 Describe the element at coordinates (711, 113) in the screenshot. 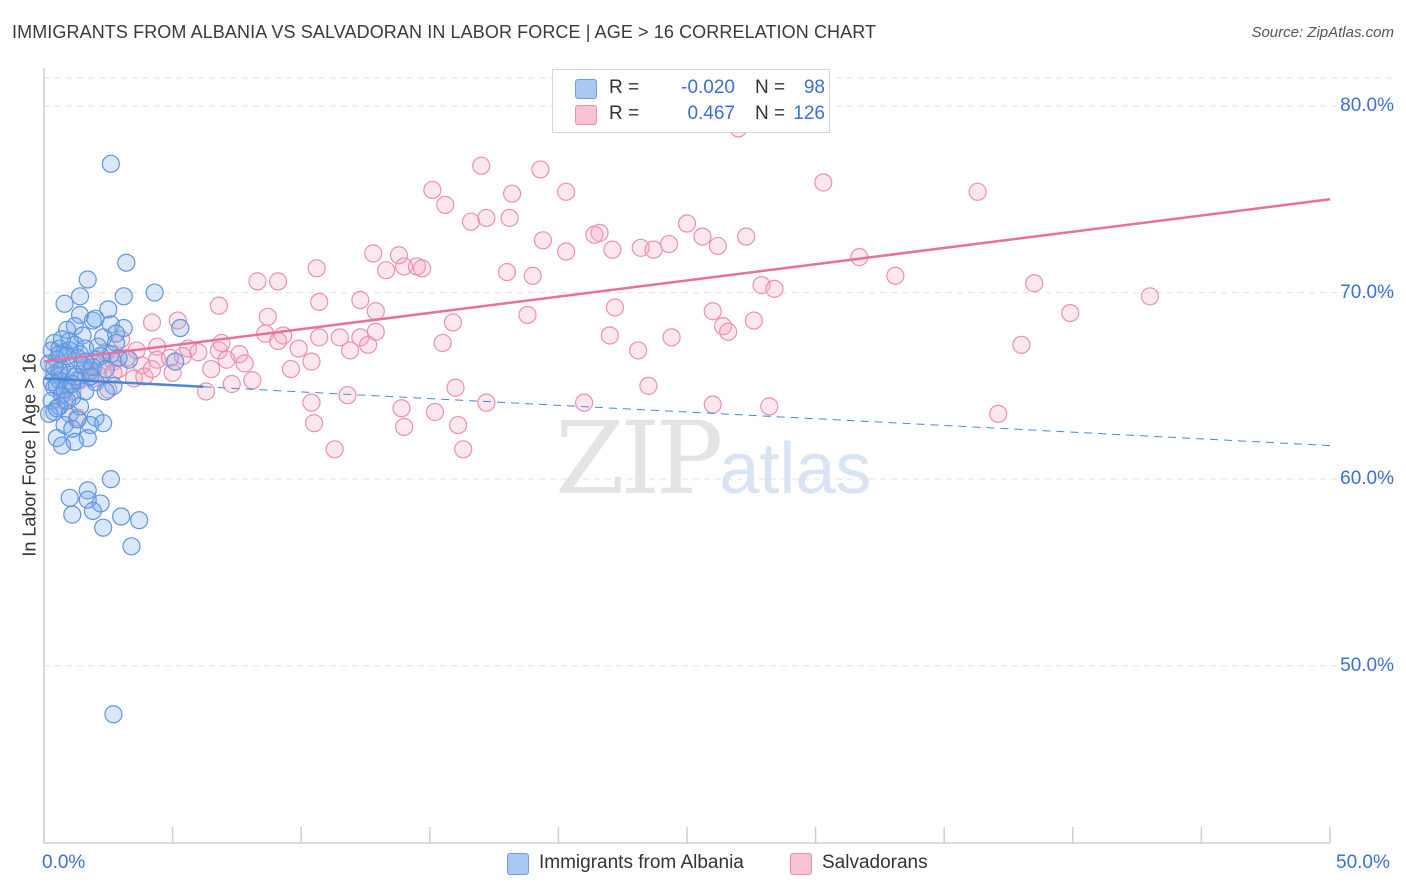

I see `legend-r-value-salvadoran: 0.467` at that location.